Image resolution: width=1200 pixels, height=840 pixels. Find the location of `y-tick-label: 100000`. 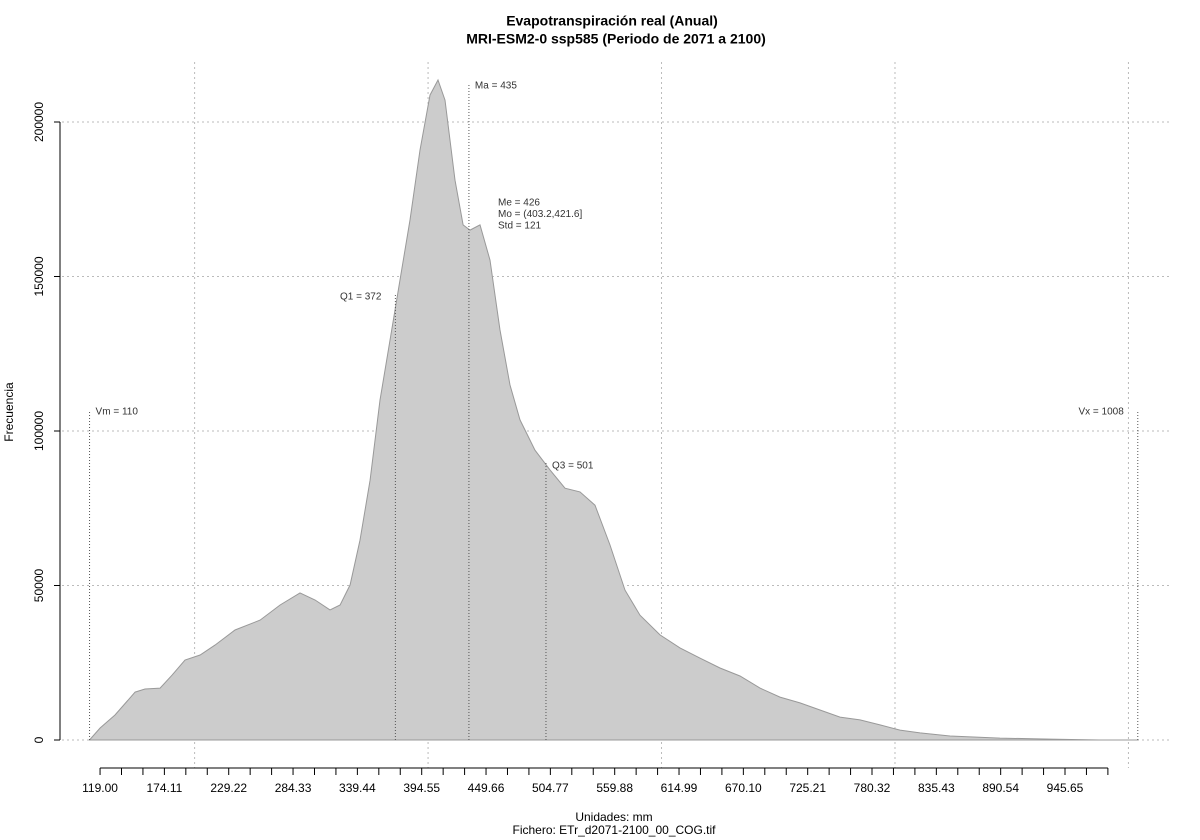

y-tick-label: 100000 is located at coordinates (39, 431).